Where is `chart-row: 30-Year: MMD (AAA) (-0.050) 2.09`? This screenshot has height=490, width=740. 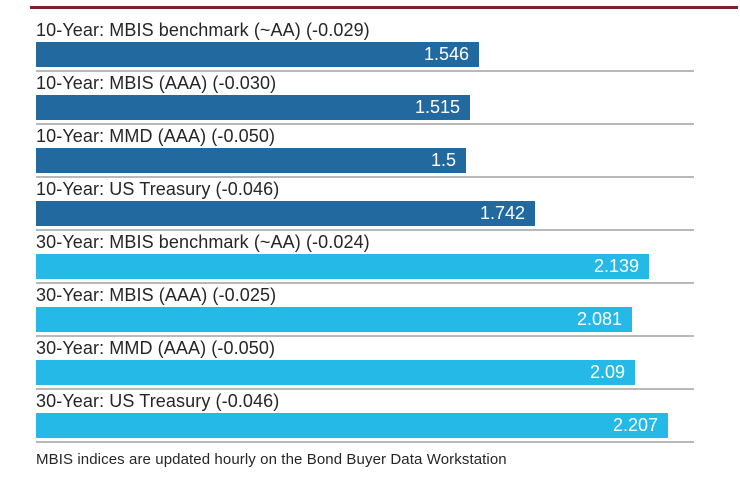 chart-row: 30-Year: MMD (AAA) (-0.050) 2.09 is located at coordinates (365, 365).